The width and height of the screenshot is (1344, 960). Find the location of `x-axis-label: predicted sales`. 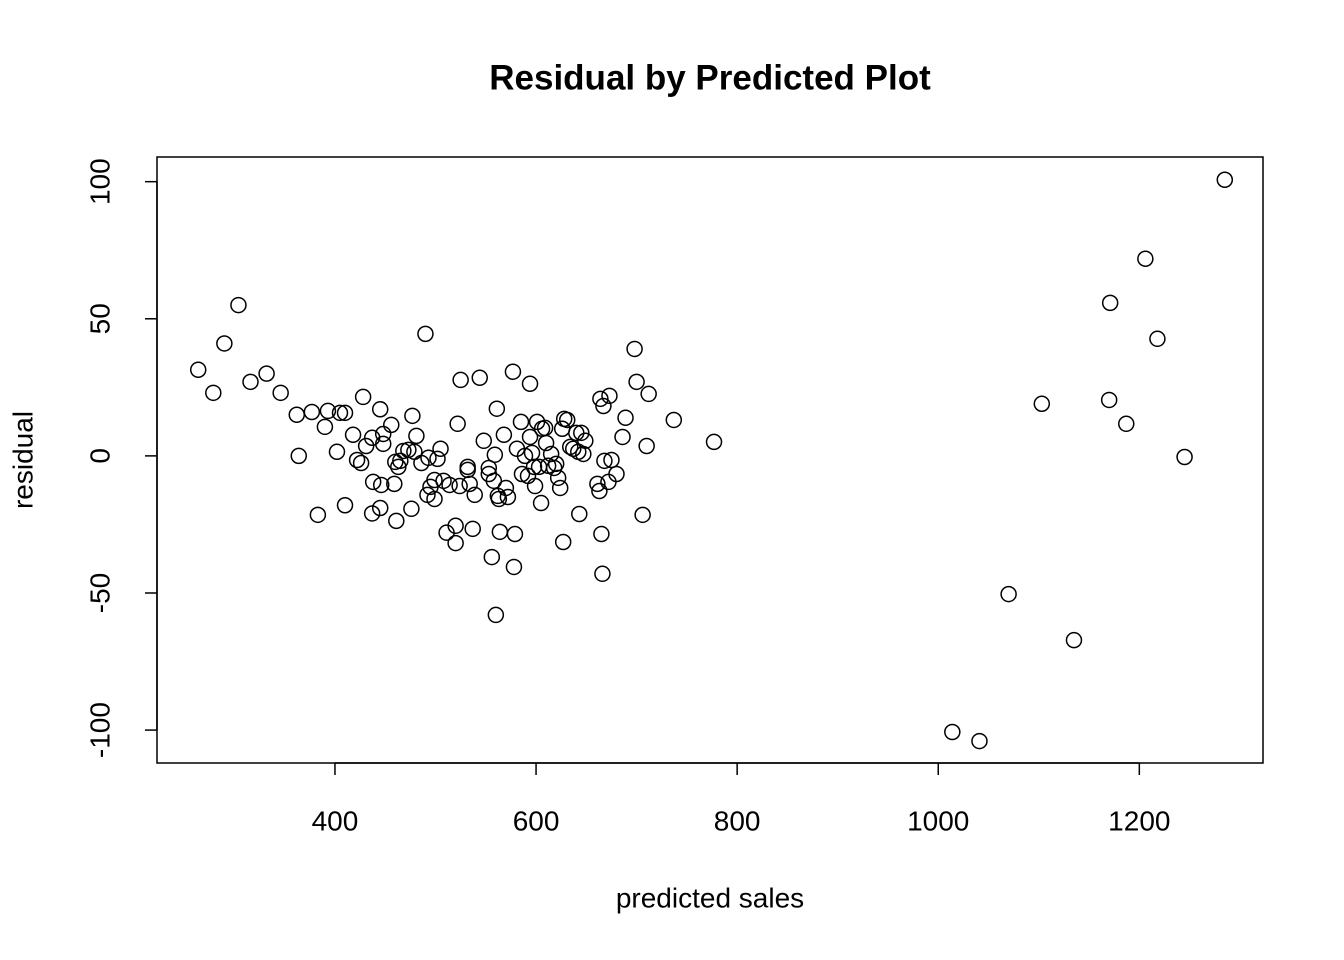

x-axis-label: predicted sales is located at coordinates (710, 897).